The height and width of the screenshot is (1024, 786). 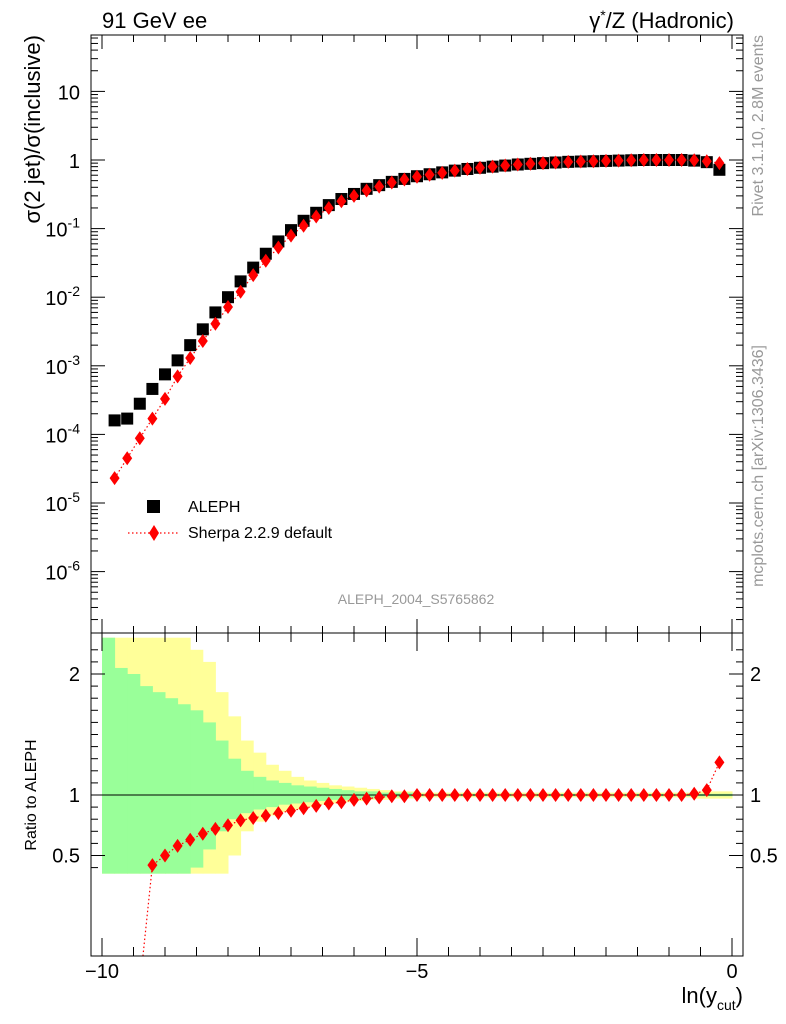 I want to click on y-tick-label-ratio: 1, so click(x=74, y=796).